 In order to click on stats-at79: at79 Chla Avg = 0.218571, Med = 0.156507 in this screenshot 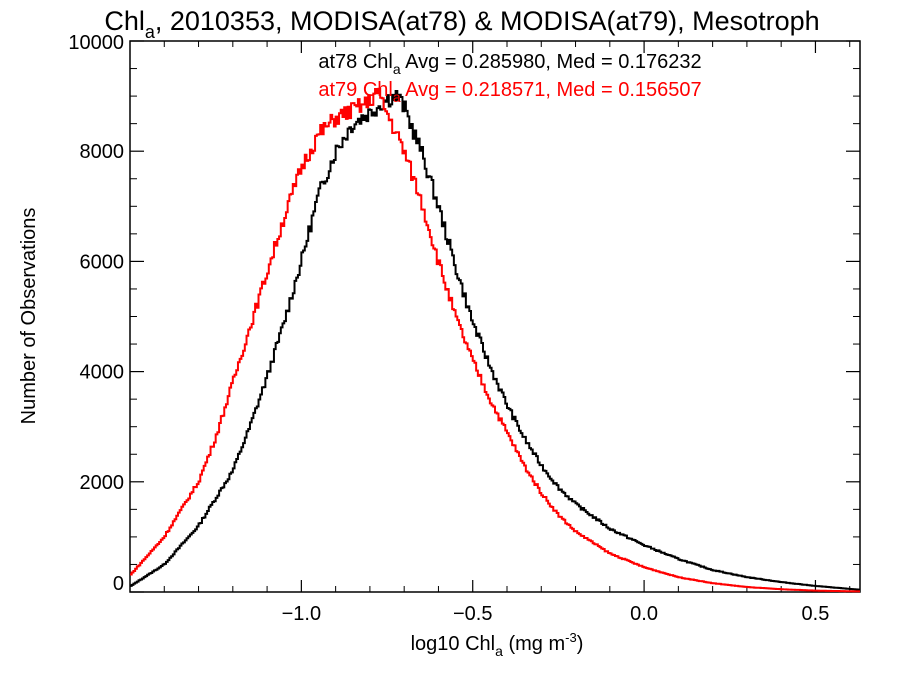, I will do `click(509, 92)`.